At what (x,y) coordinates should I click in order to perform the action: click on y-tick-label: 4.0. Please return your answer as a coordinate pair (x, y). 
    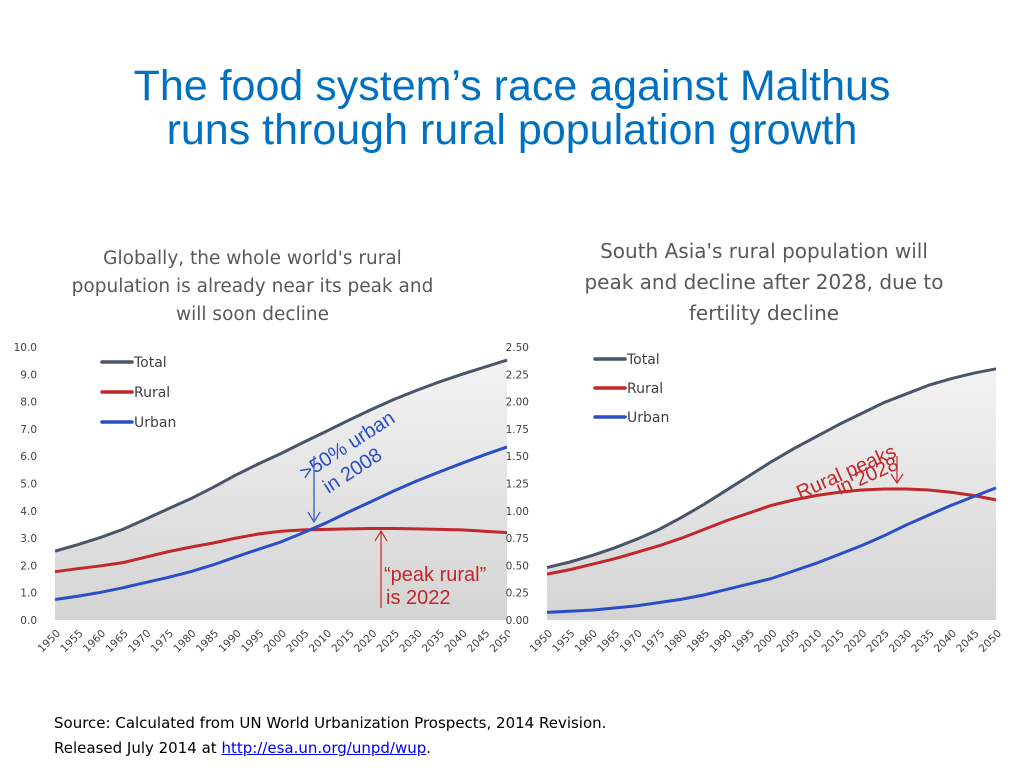
    Looking at the image, I should click on (28, 512).